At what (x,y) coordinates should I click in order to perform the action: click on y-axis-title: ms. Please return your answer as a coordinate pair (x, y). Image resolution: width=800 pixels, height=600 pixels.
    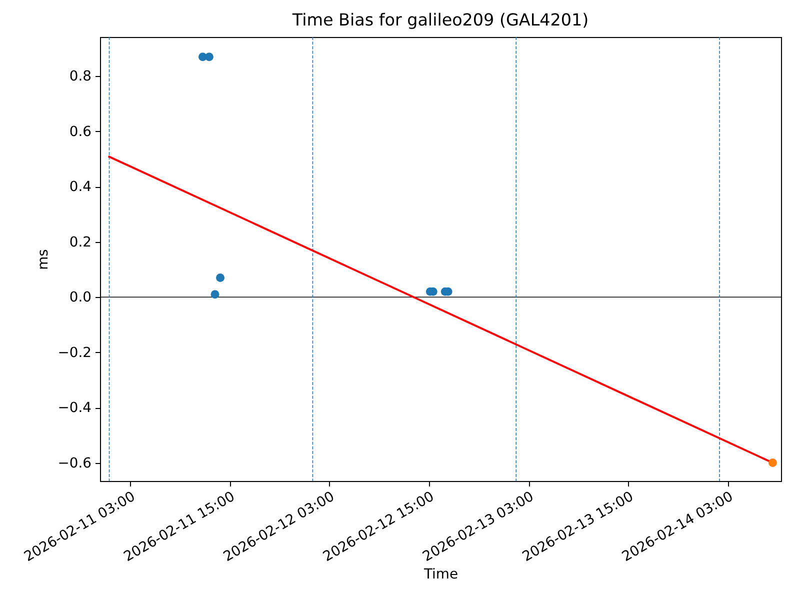
    Looking at the image, I should click on (44, 259).